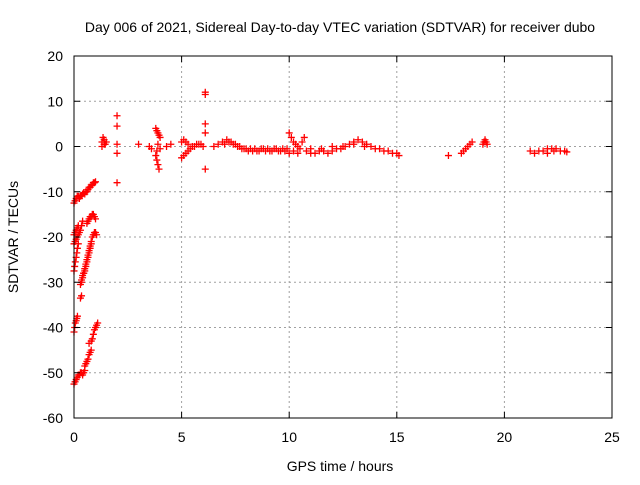 This screenshot has height=485, width=640. I want to click on y-tick-label: -60, so click(53, 418).